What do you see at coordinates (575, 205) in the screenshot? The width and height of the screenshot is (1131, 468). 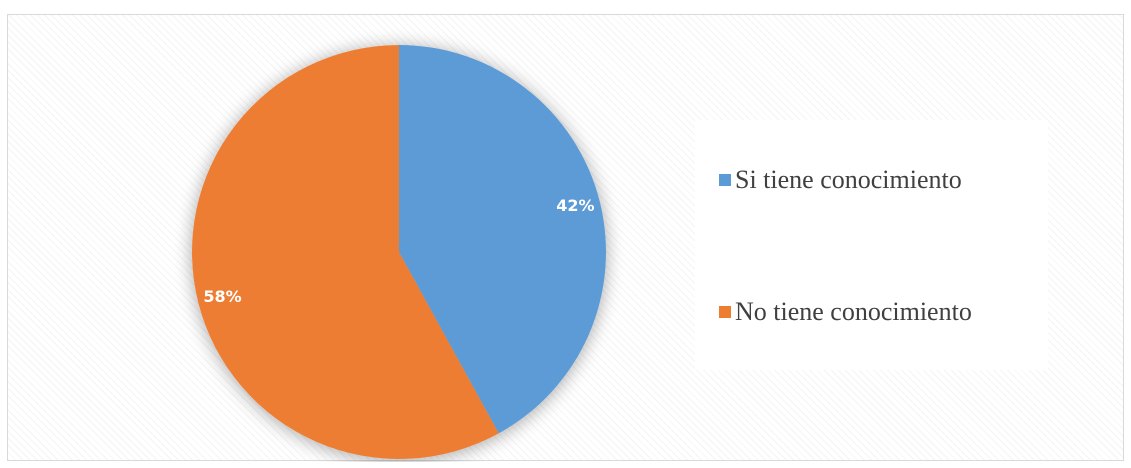 I see `slice-label-si: 42%` at bounding box center [575, 205].